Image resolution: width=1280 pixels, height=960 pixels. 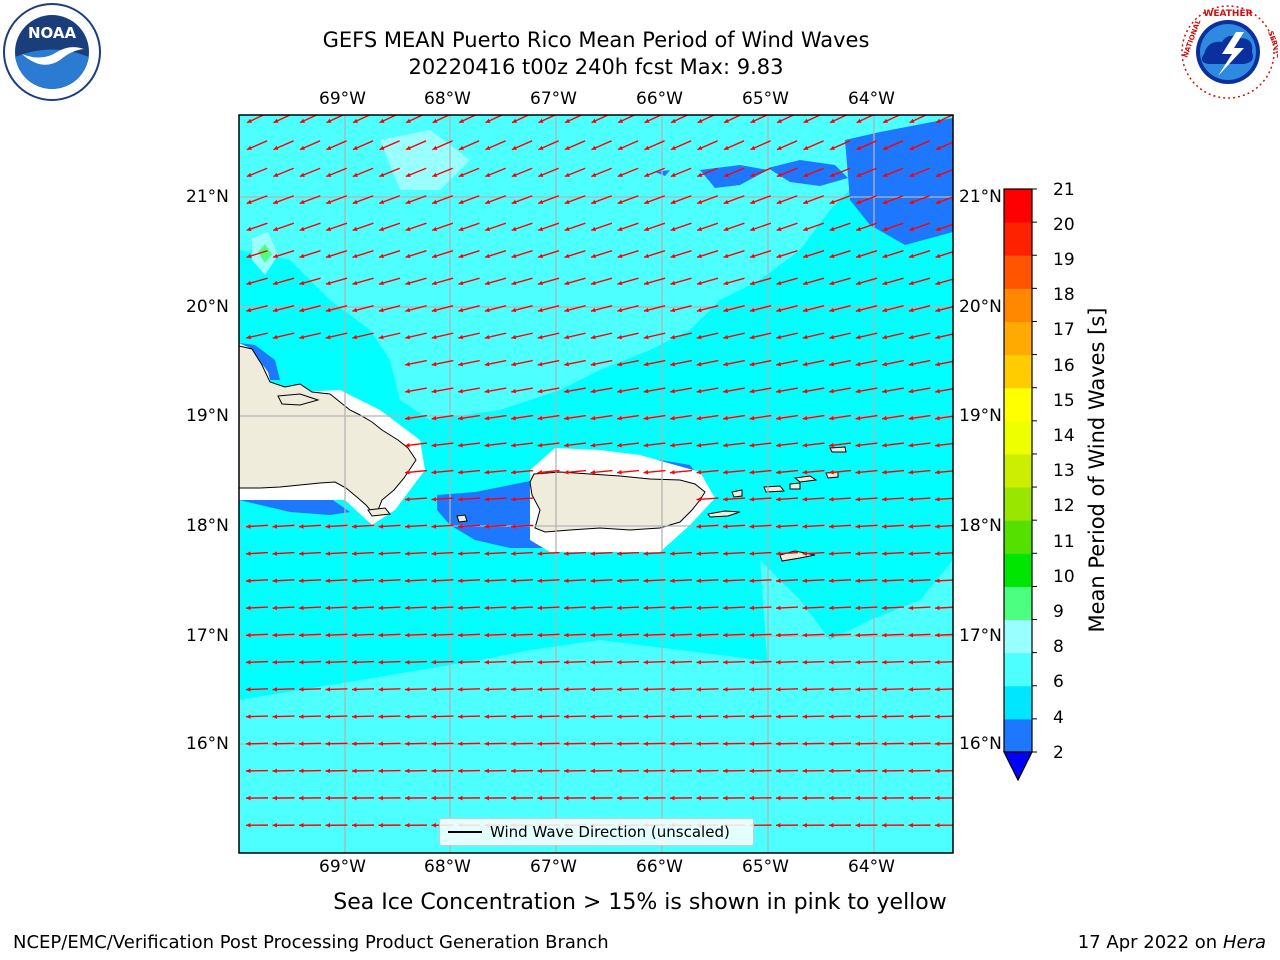 I want to click on noaa-logo: NOAA, so click(x=52, y=52).